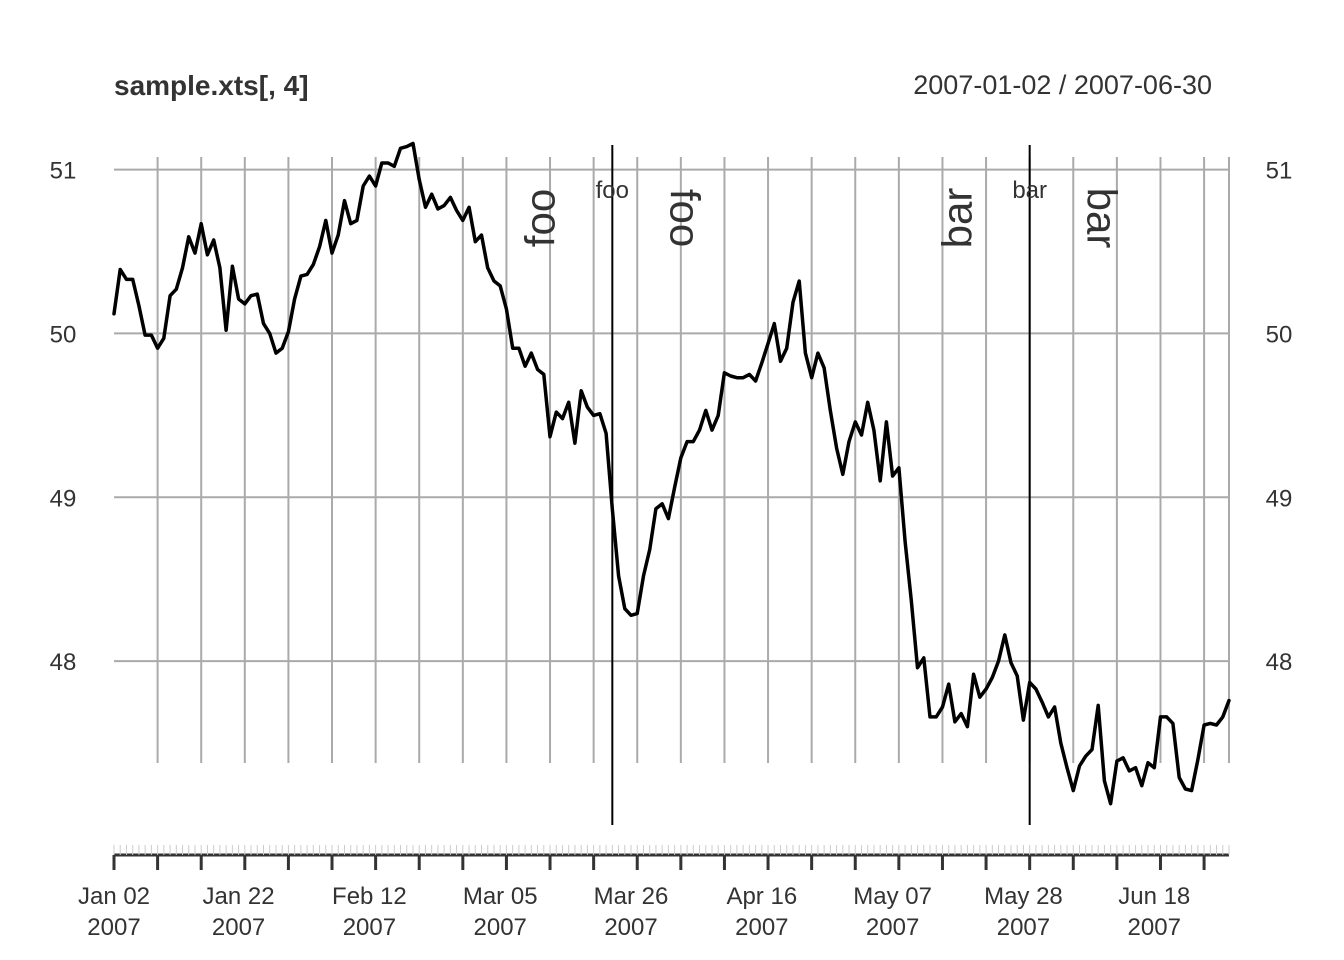 The width and height of the screenshot is (1344, 960). What do you see at coordinates (63, 498) in the screenshot?
I see `y-tick-label-left: 49` at bounding box center [63, 498].